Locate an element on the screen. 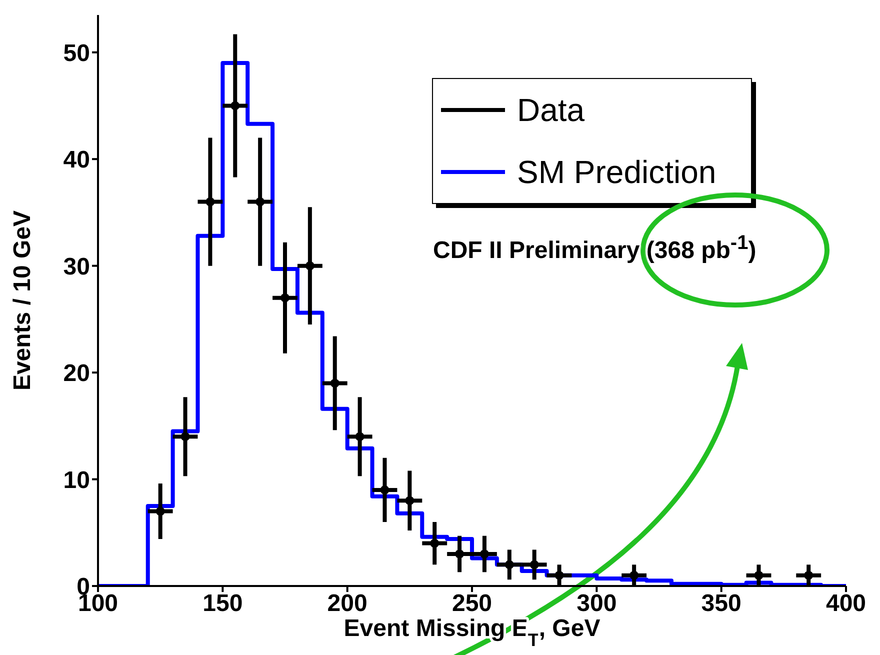 The height and width of the screenshot is (655, 880). y-tick-label: 10 is located at coordinates (76, 480).